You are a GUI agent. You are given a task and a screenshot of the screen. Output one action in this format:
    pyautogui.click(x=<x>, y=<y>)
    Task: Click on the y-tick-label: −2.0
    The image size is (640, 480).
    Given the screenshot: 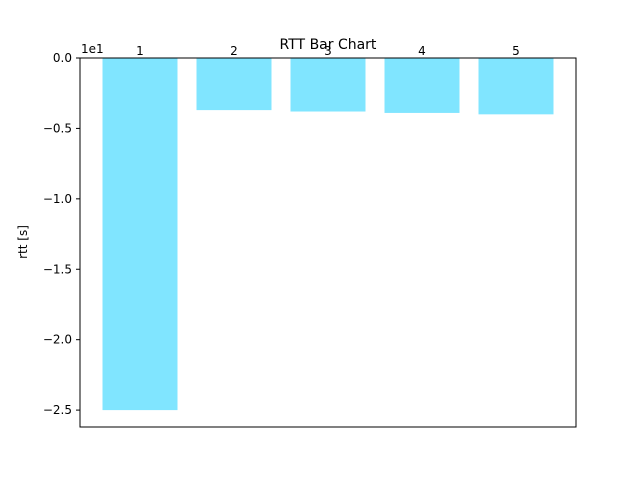 What is the action you would take?
    pyautogui.click(x=57, y=340)
    